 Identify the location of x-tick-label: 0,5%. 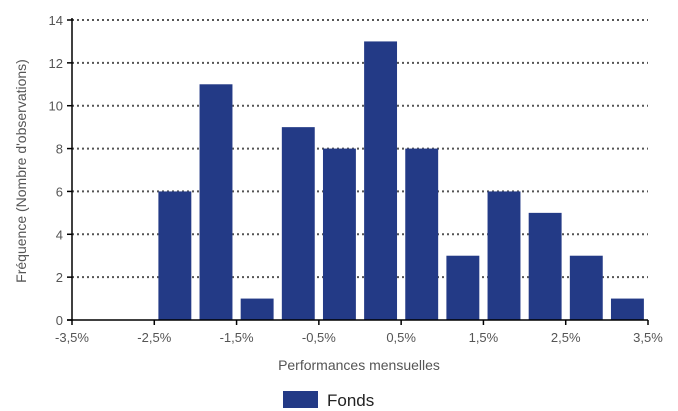
(401, 337).